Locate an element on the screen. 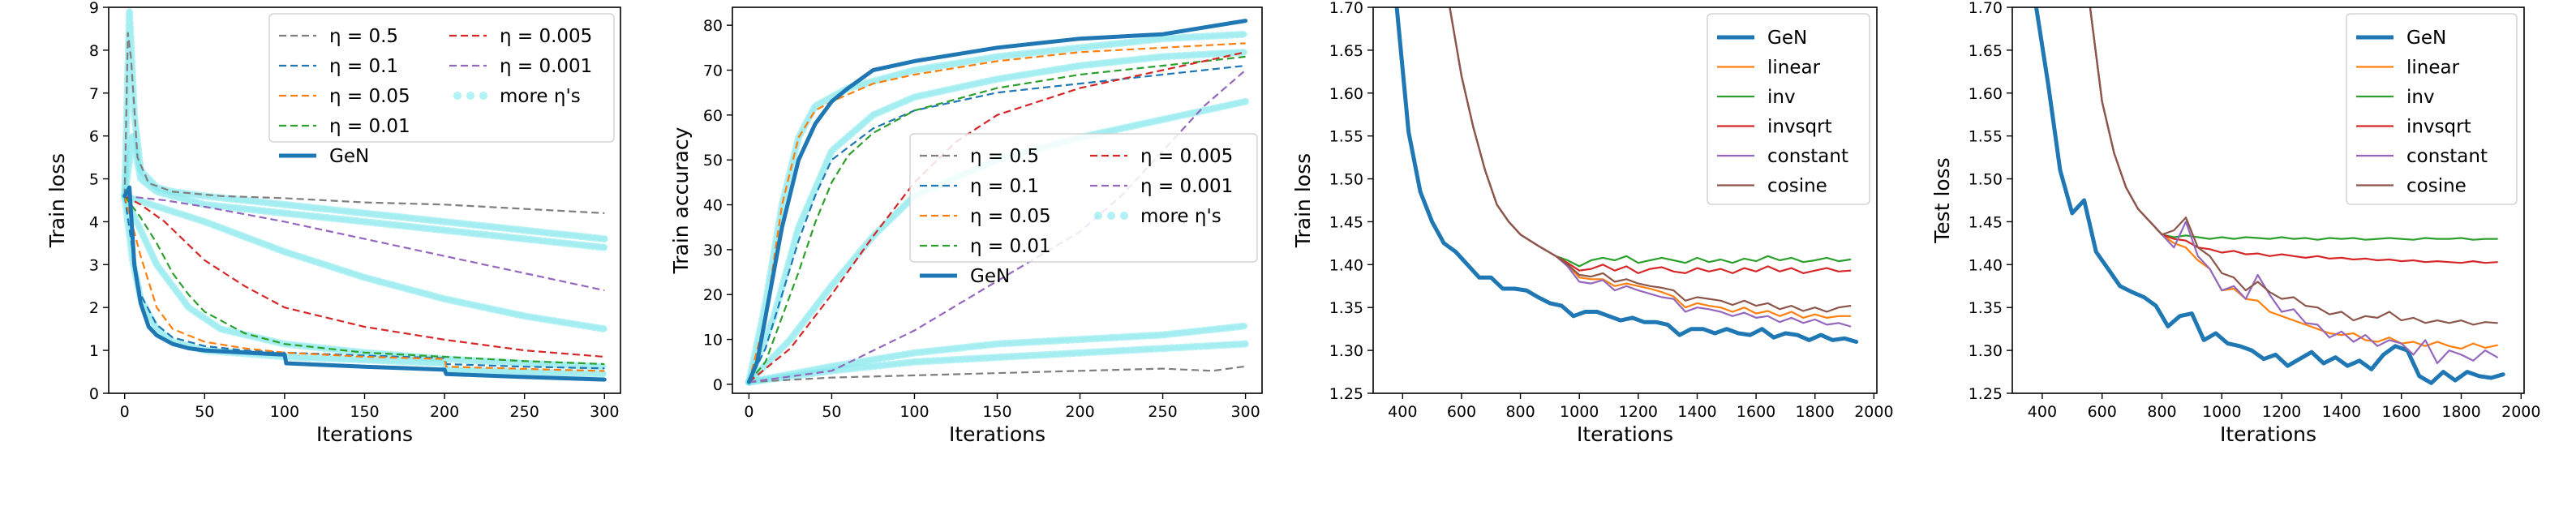 This screenshot has height=506, width=2576. y-tick-label: 50 is located at coordinates (713, 160).